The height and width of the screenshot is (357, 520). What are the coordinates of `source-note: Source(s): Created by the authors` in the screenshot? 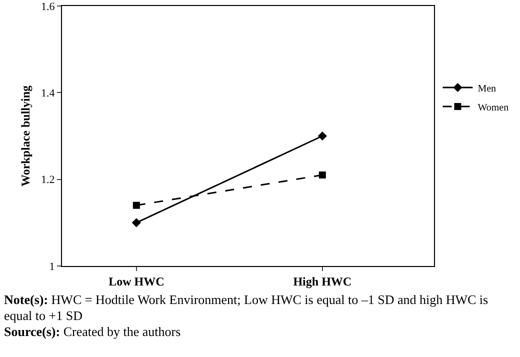 It's located at (92, 331).